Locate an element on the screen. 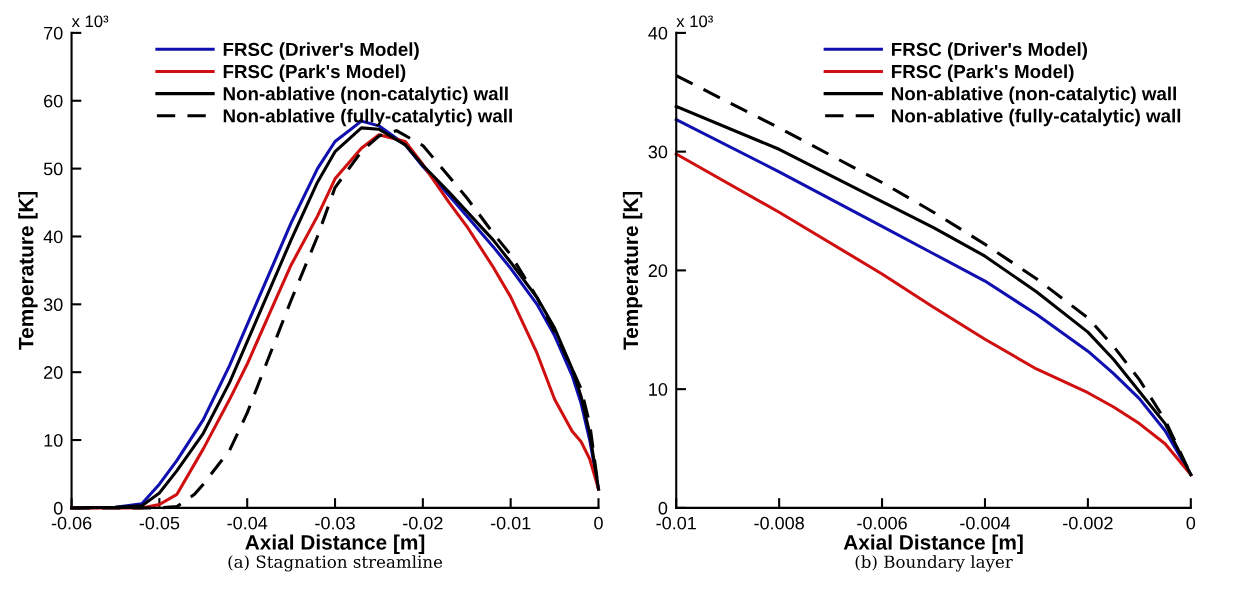 The width and height of the screenshot is (1234, 609). y-tick-label: 50 is located at coordinates (53, 169).